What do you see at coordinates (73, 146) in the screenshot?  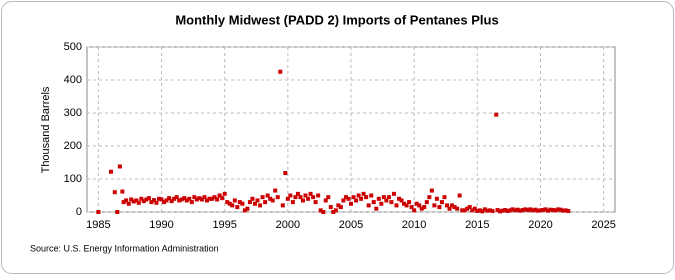 I see `y-tick-label: 200` at bounding box center [73, 146].